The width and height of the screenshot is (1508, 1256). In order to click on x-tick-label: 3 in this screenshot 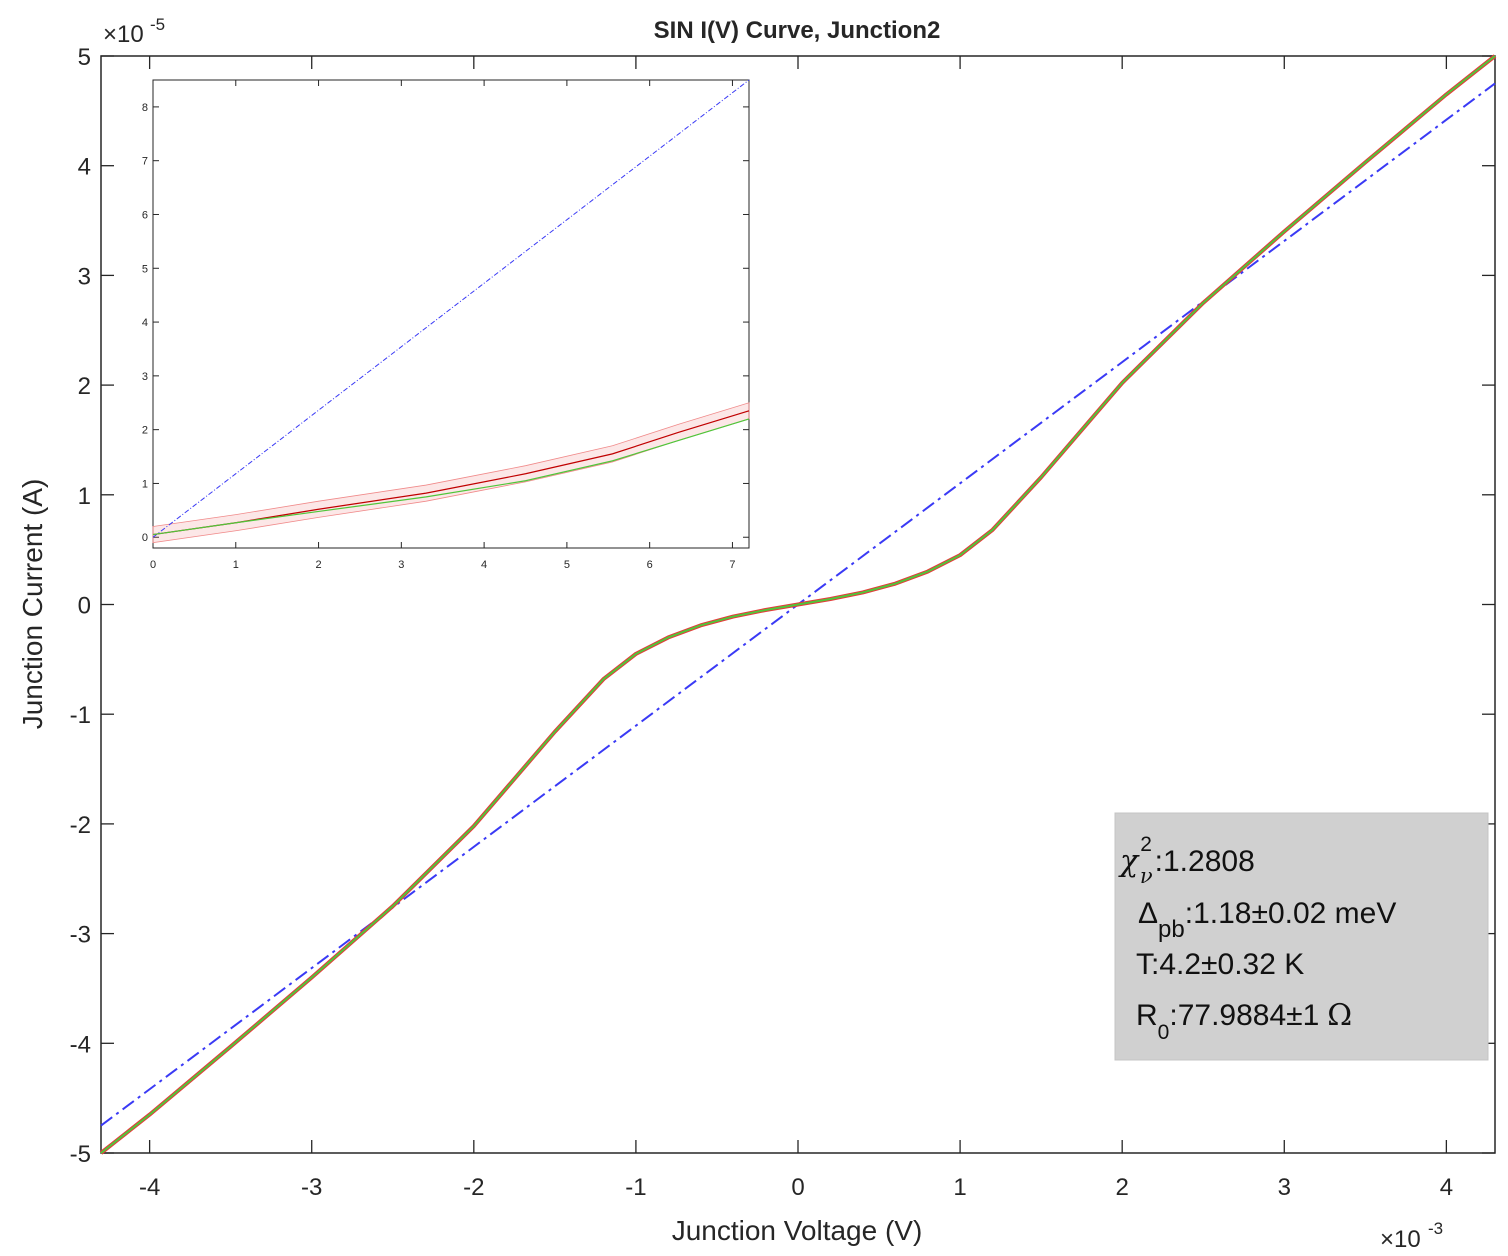, I will do `click(1284, 1187)`.